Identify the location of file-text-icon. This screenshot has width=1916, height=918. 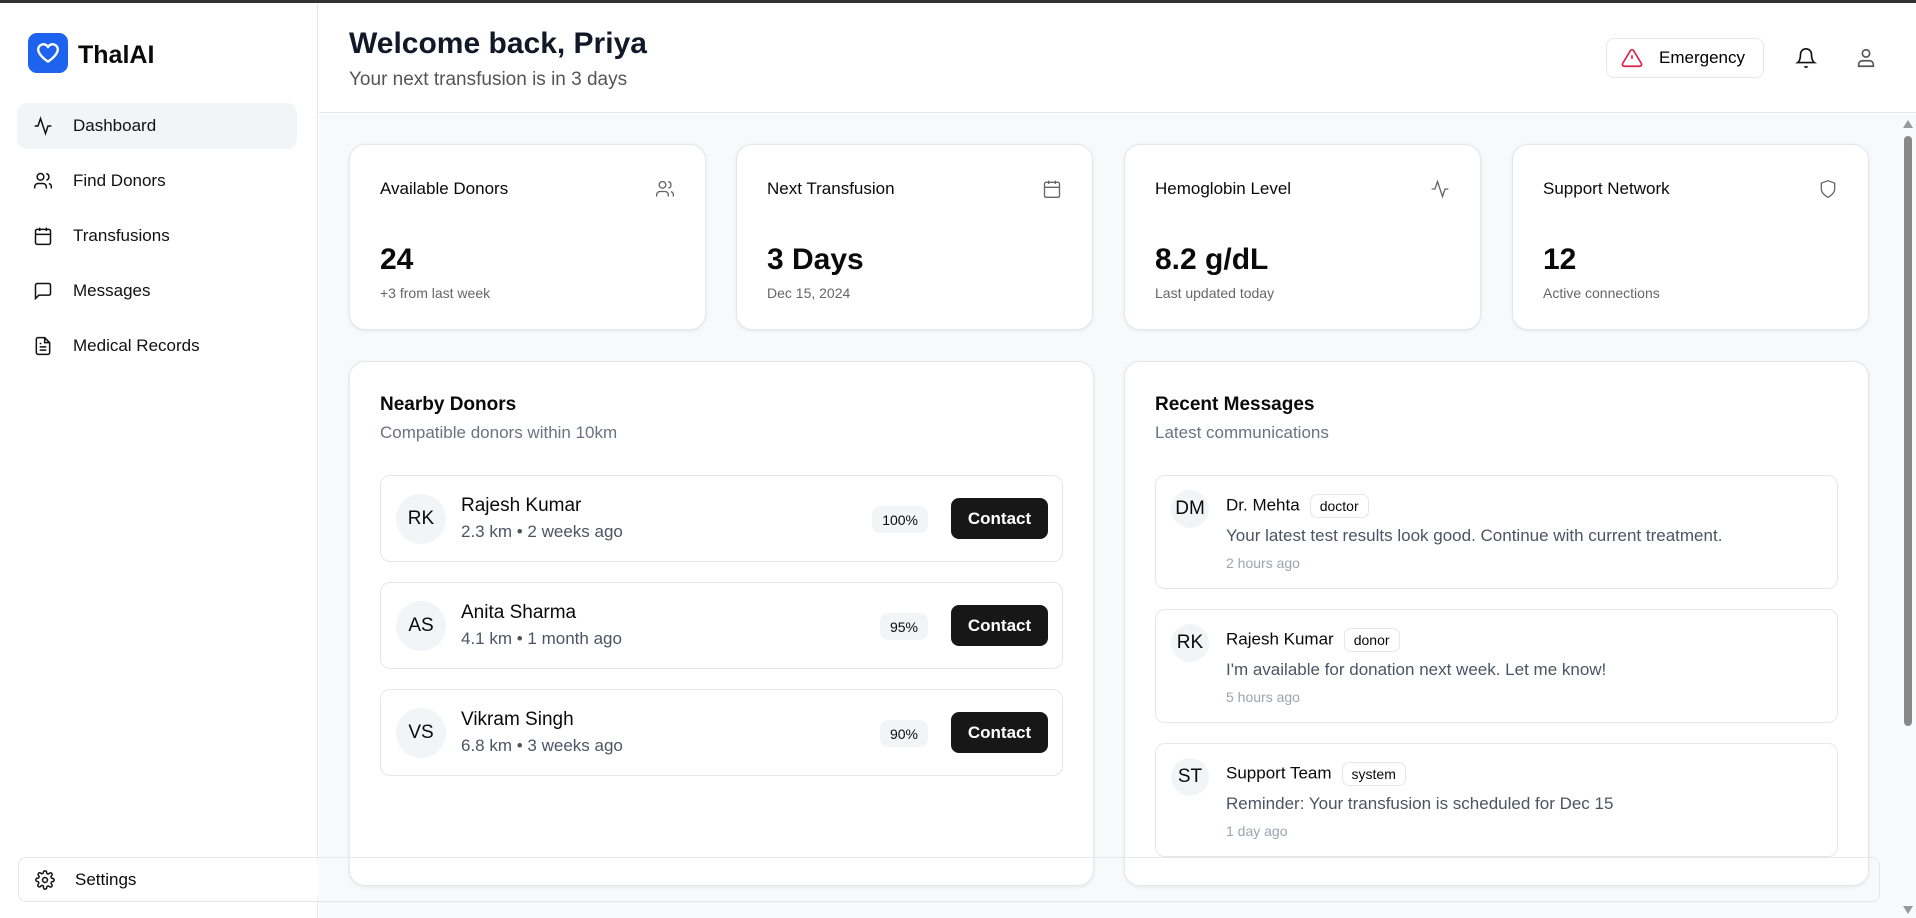
(43, 346).